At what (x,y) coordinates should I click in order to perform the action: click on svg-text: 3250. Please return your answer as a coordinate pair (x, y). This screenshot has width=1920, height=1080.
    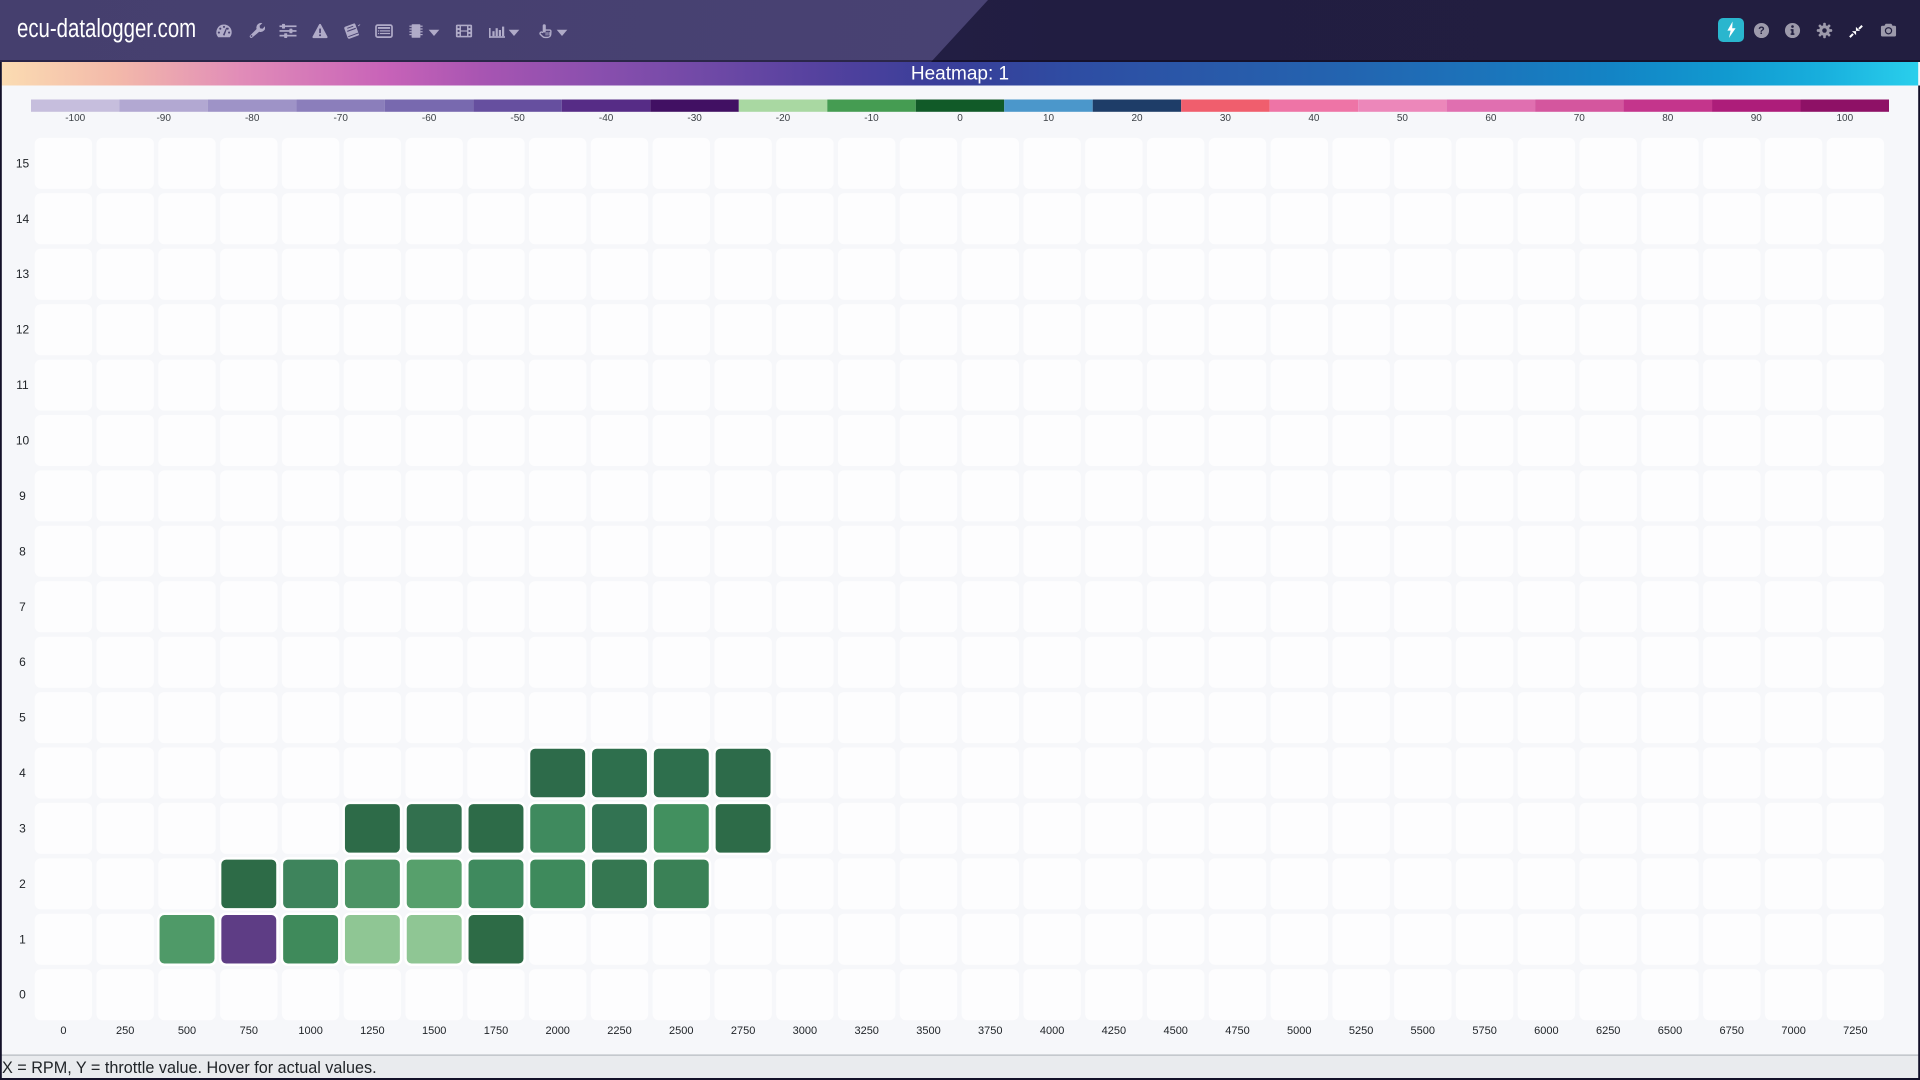
    Looking at the image, I should click on (866, 1031).